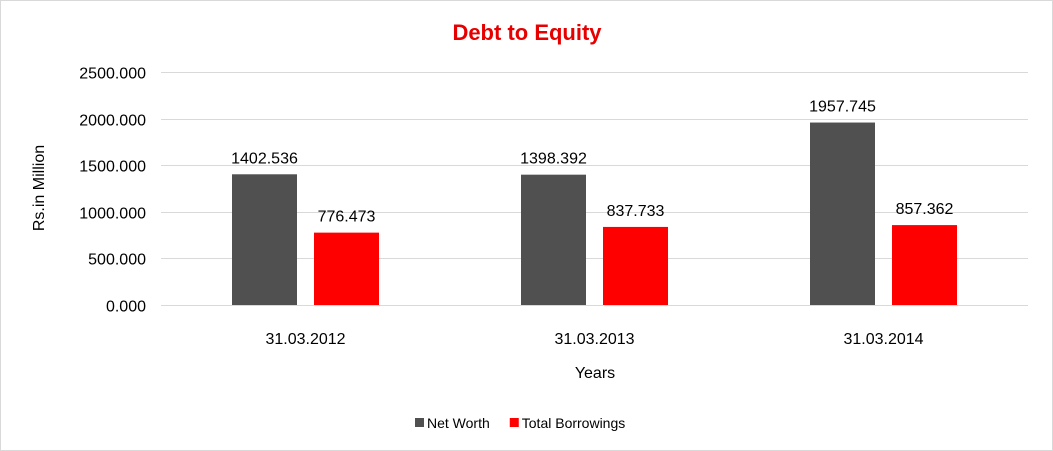  What do you see at coordinates (574, 423) in the screenshot?
I see `legend-label: Total Borrowings` at bounding box center [574, 423].